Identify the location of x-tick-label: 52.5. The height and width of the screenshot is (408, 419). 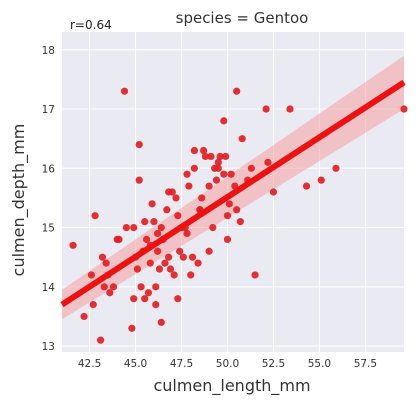
(273, 364).